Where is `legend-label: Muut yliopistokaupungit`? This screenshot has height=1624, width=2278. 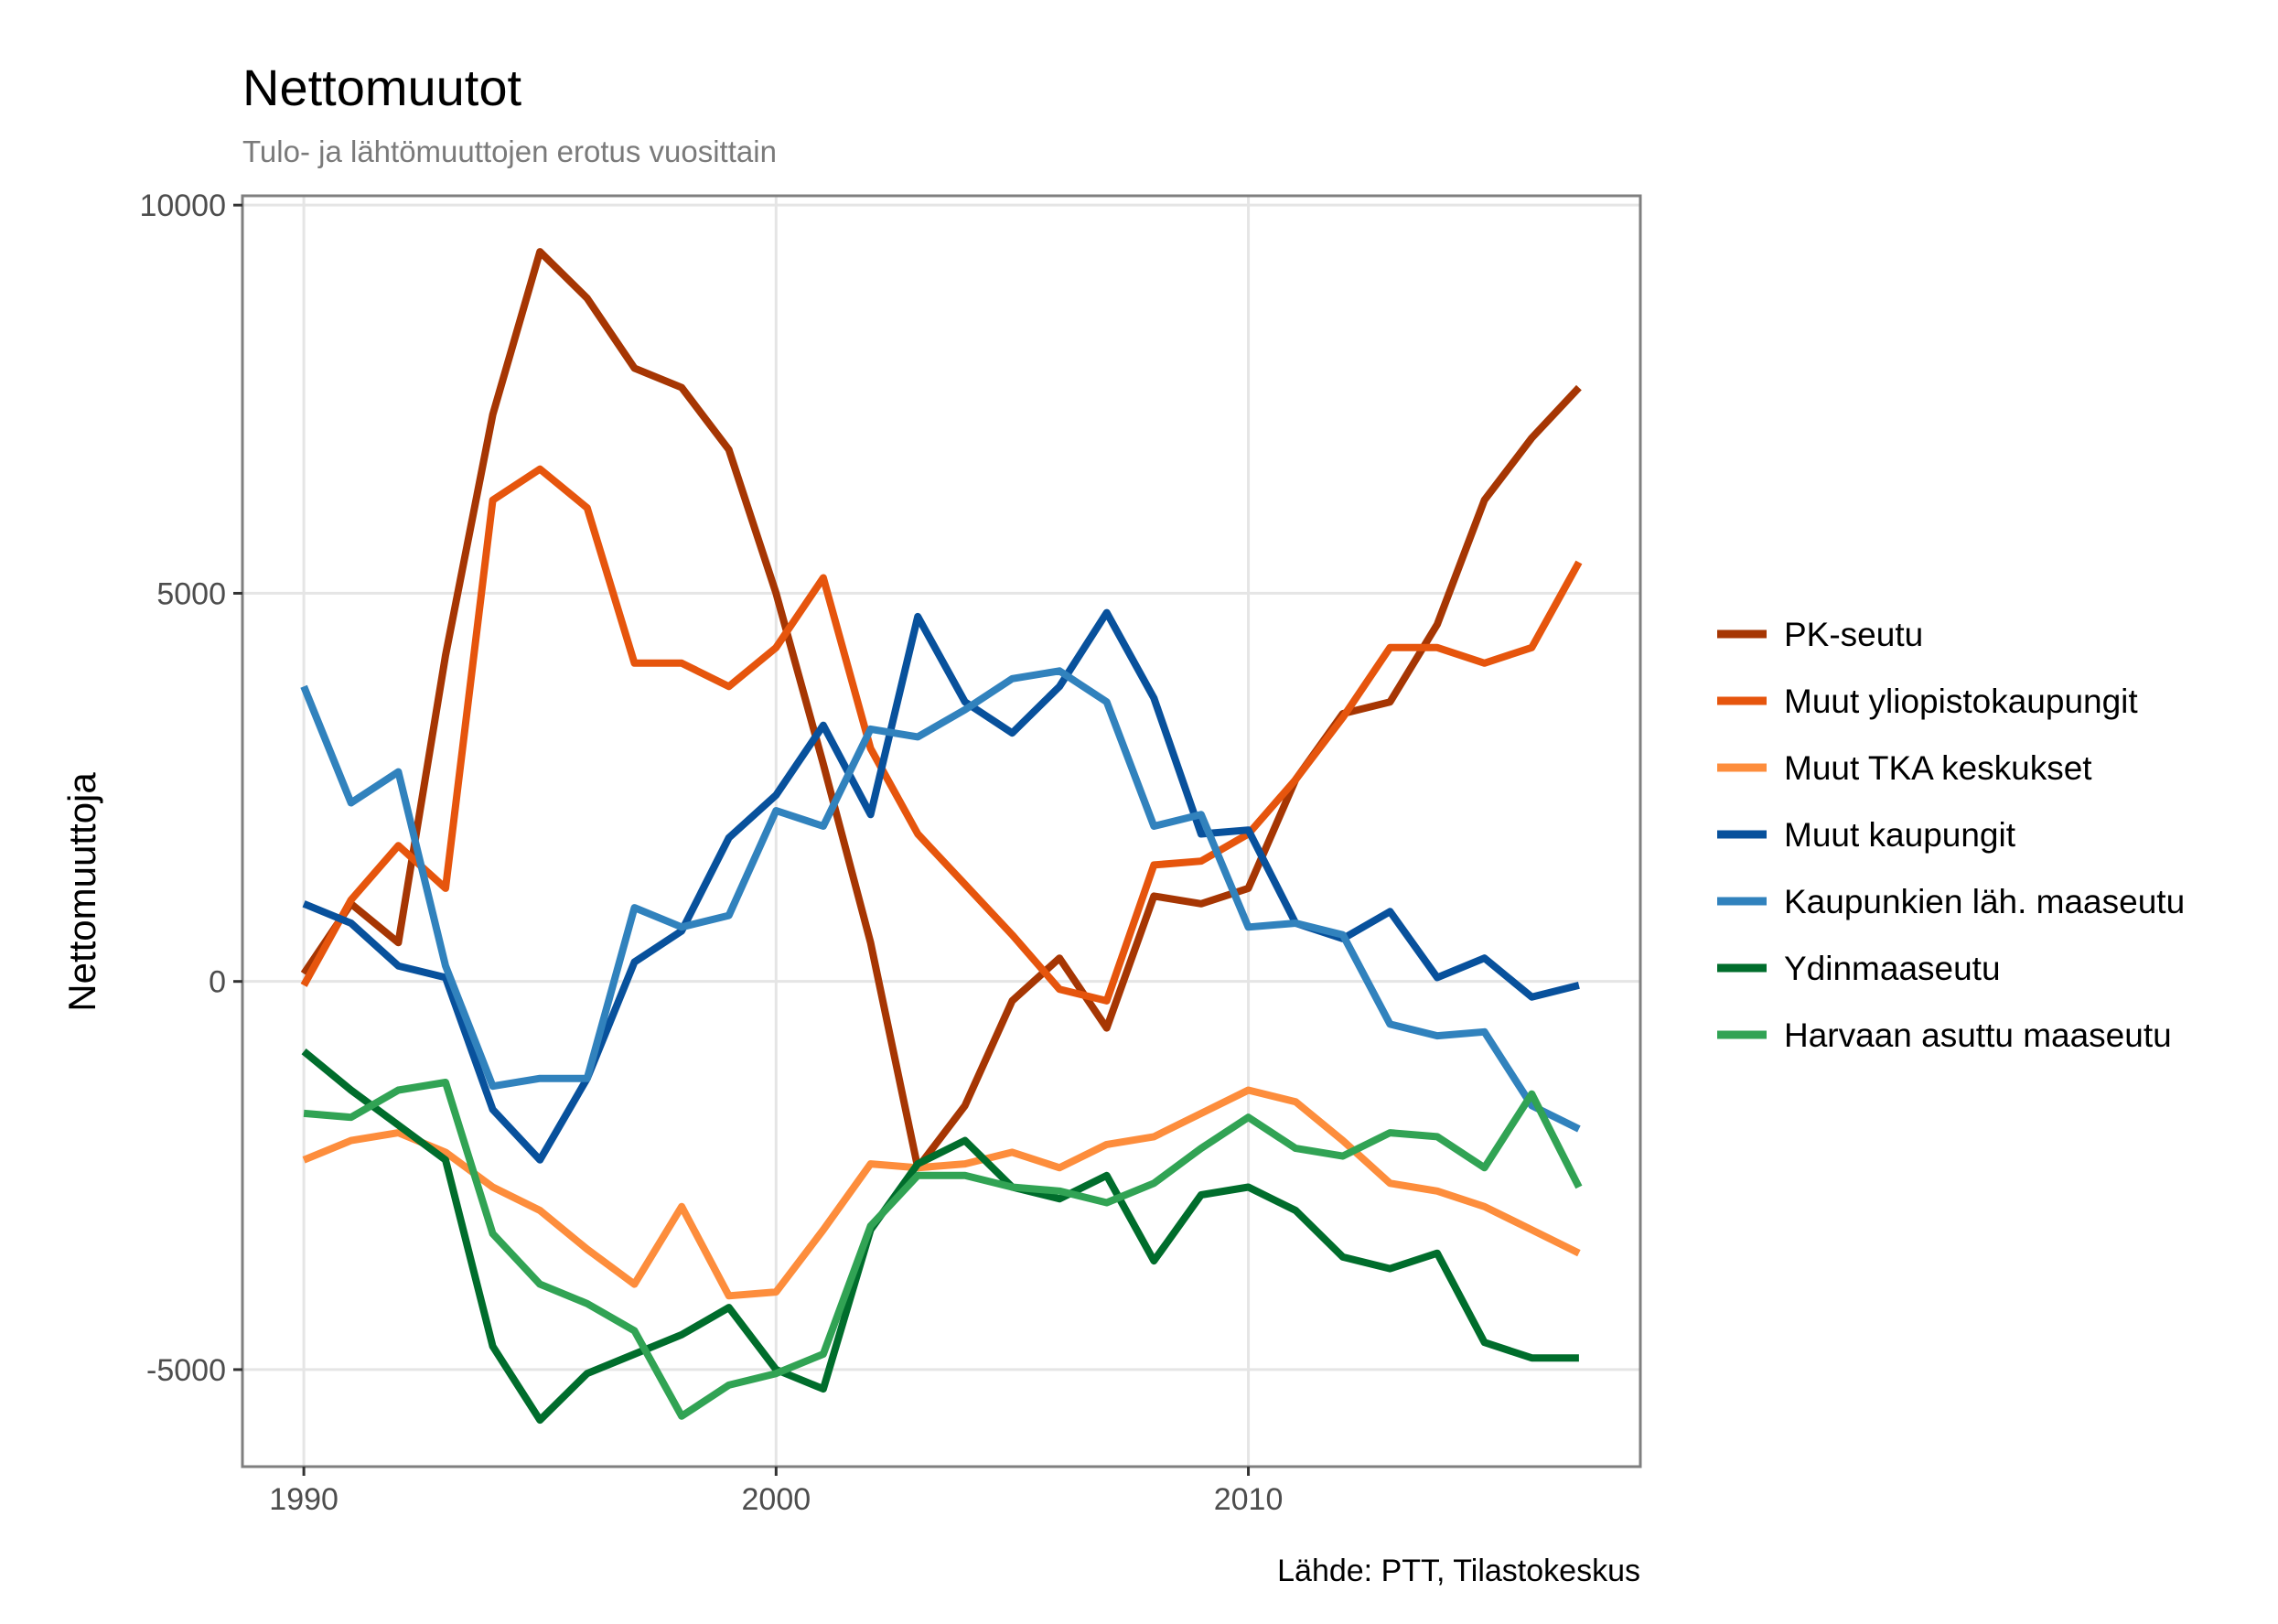
legend-label: Muut yliopistokaupungit is located at coordinates (1961, 701).